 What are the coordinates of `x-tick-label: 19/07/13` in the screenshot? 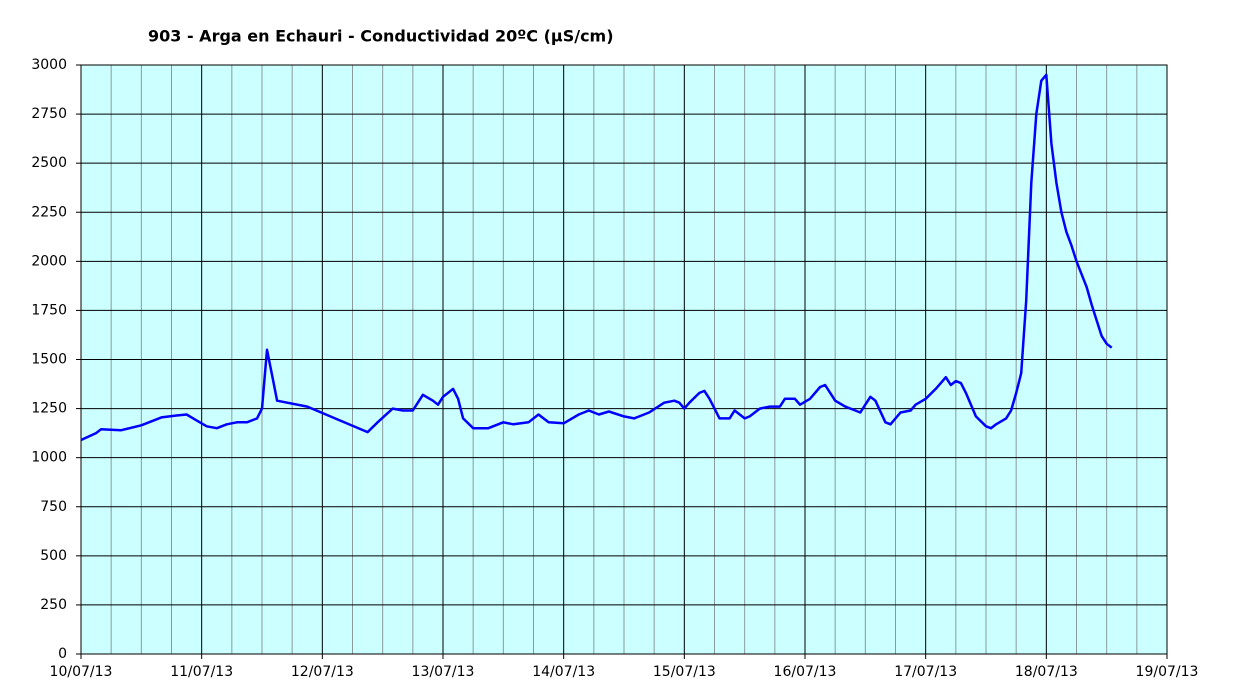 It's located at (1167, 672).